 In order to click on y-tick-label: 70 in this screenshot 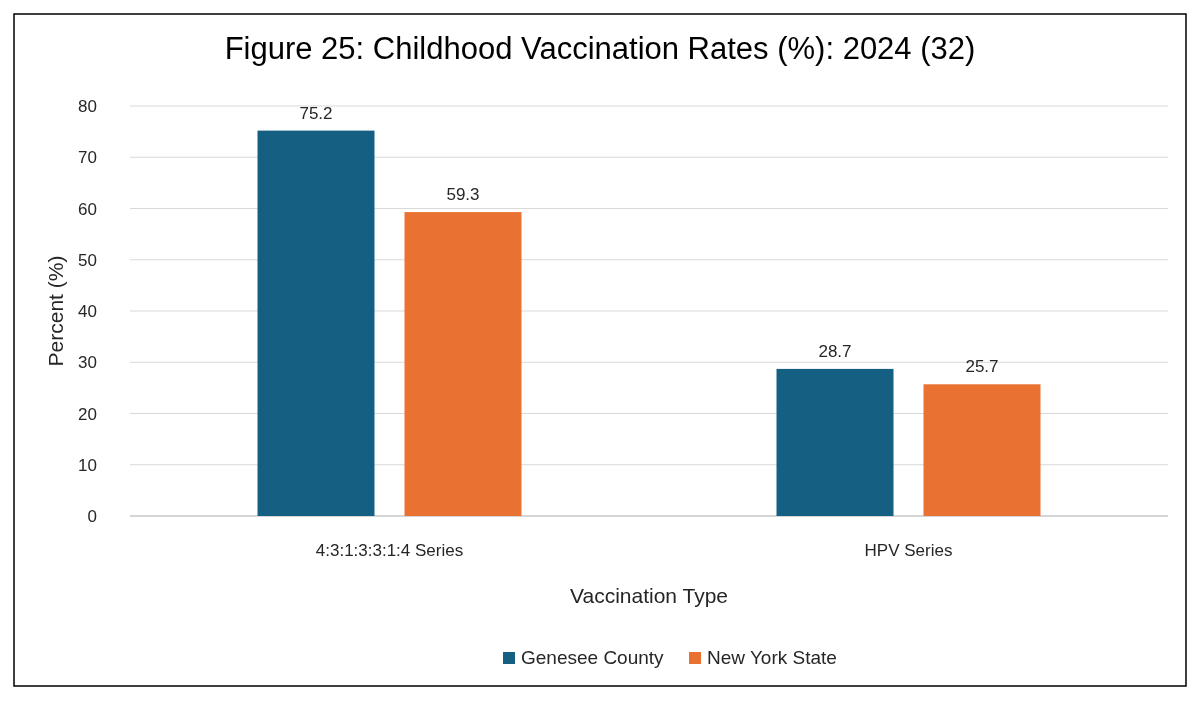, I will do `click(87, 158)`.